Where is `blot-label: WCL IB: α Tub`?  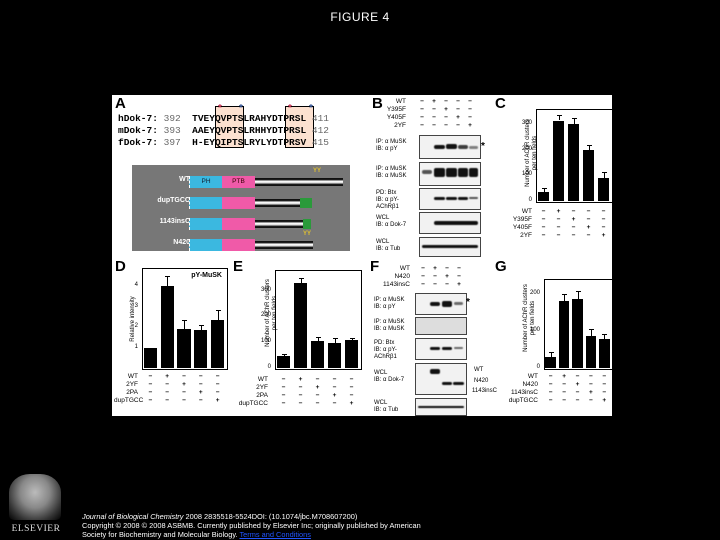
blot-label: WCL IB: α Tub is located at coordinates (388, 245).